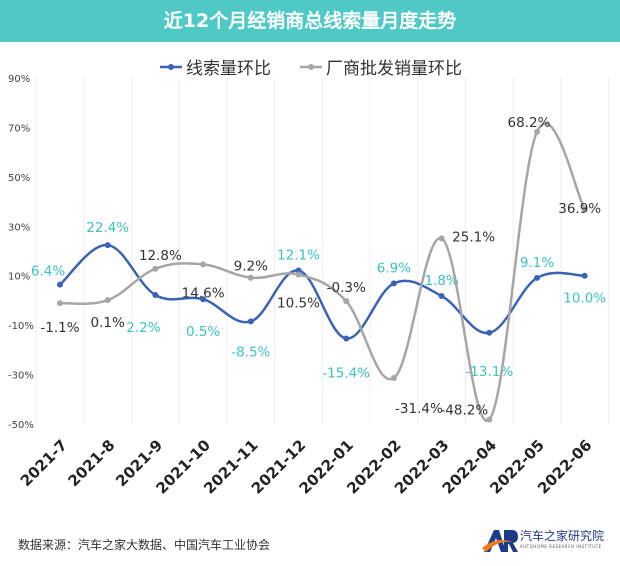  What do you see at coordinates (19, 277) in the screenshot?
I see `y-tick-label: 10%` at bounding box center [19, 277].